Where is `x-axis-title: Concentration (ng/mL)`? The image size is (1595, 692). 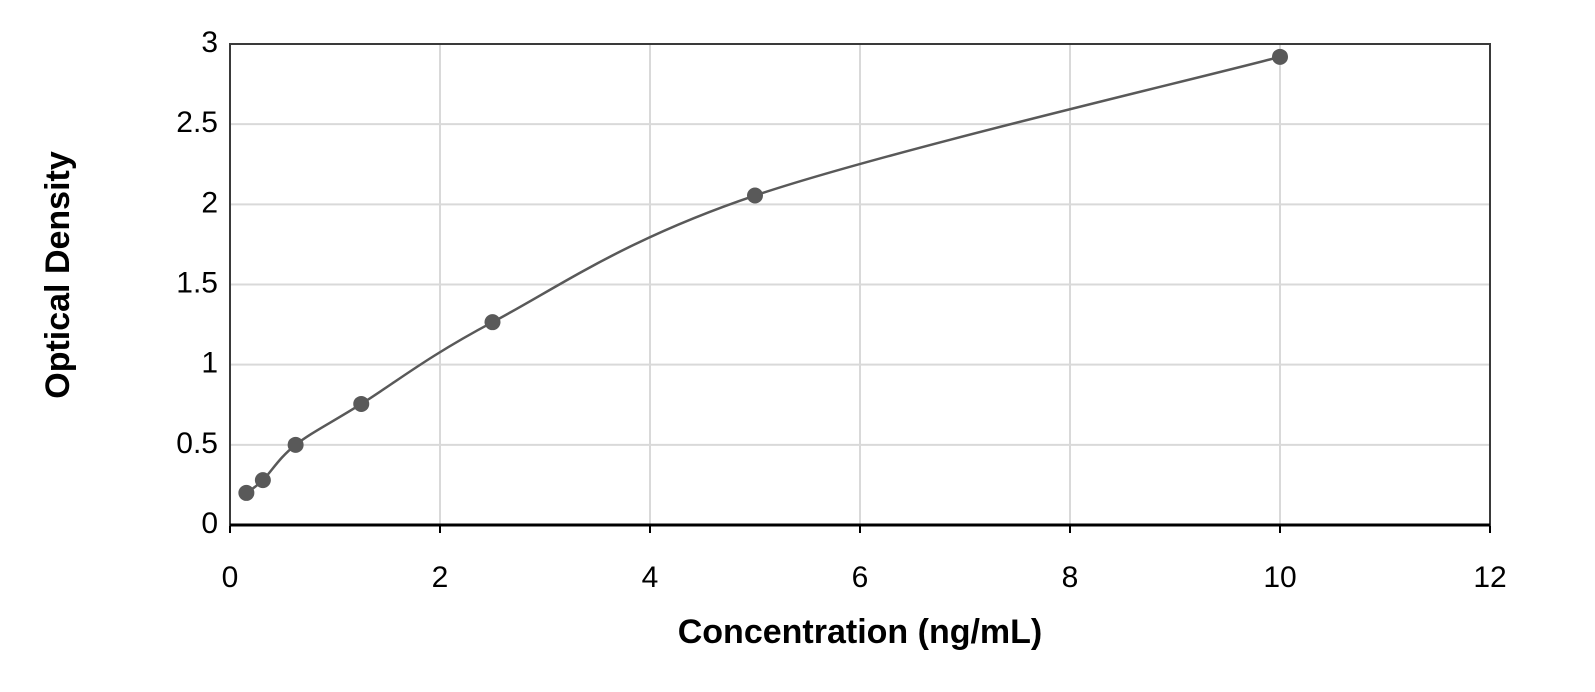 x-axis-title: Concentration (ng/mL) is located at coordinates (860, 632).